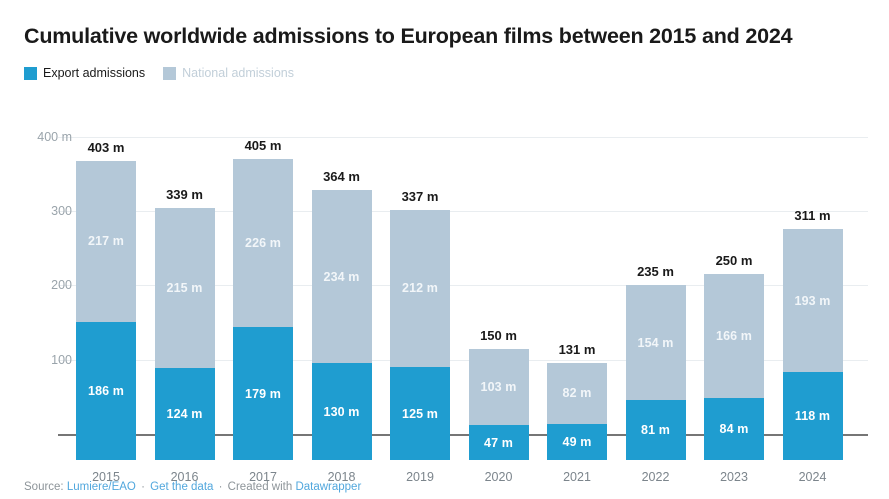 This screenshot has width=889, height=499. I want to click on bar-segment-label-export: 130 m, so click(341, 411).